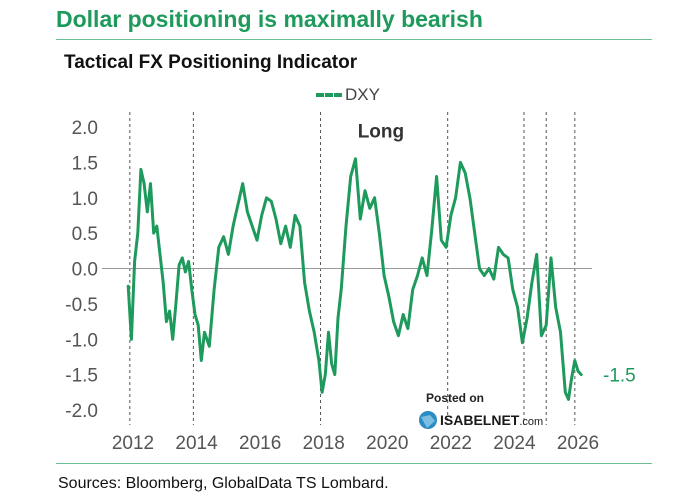 The width and height of the screenshot is (700, 500). Describe the element at coordinates (381, 132) in the screenshot. I see `annotation-long: Long` at that location.